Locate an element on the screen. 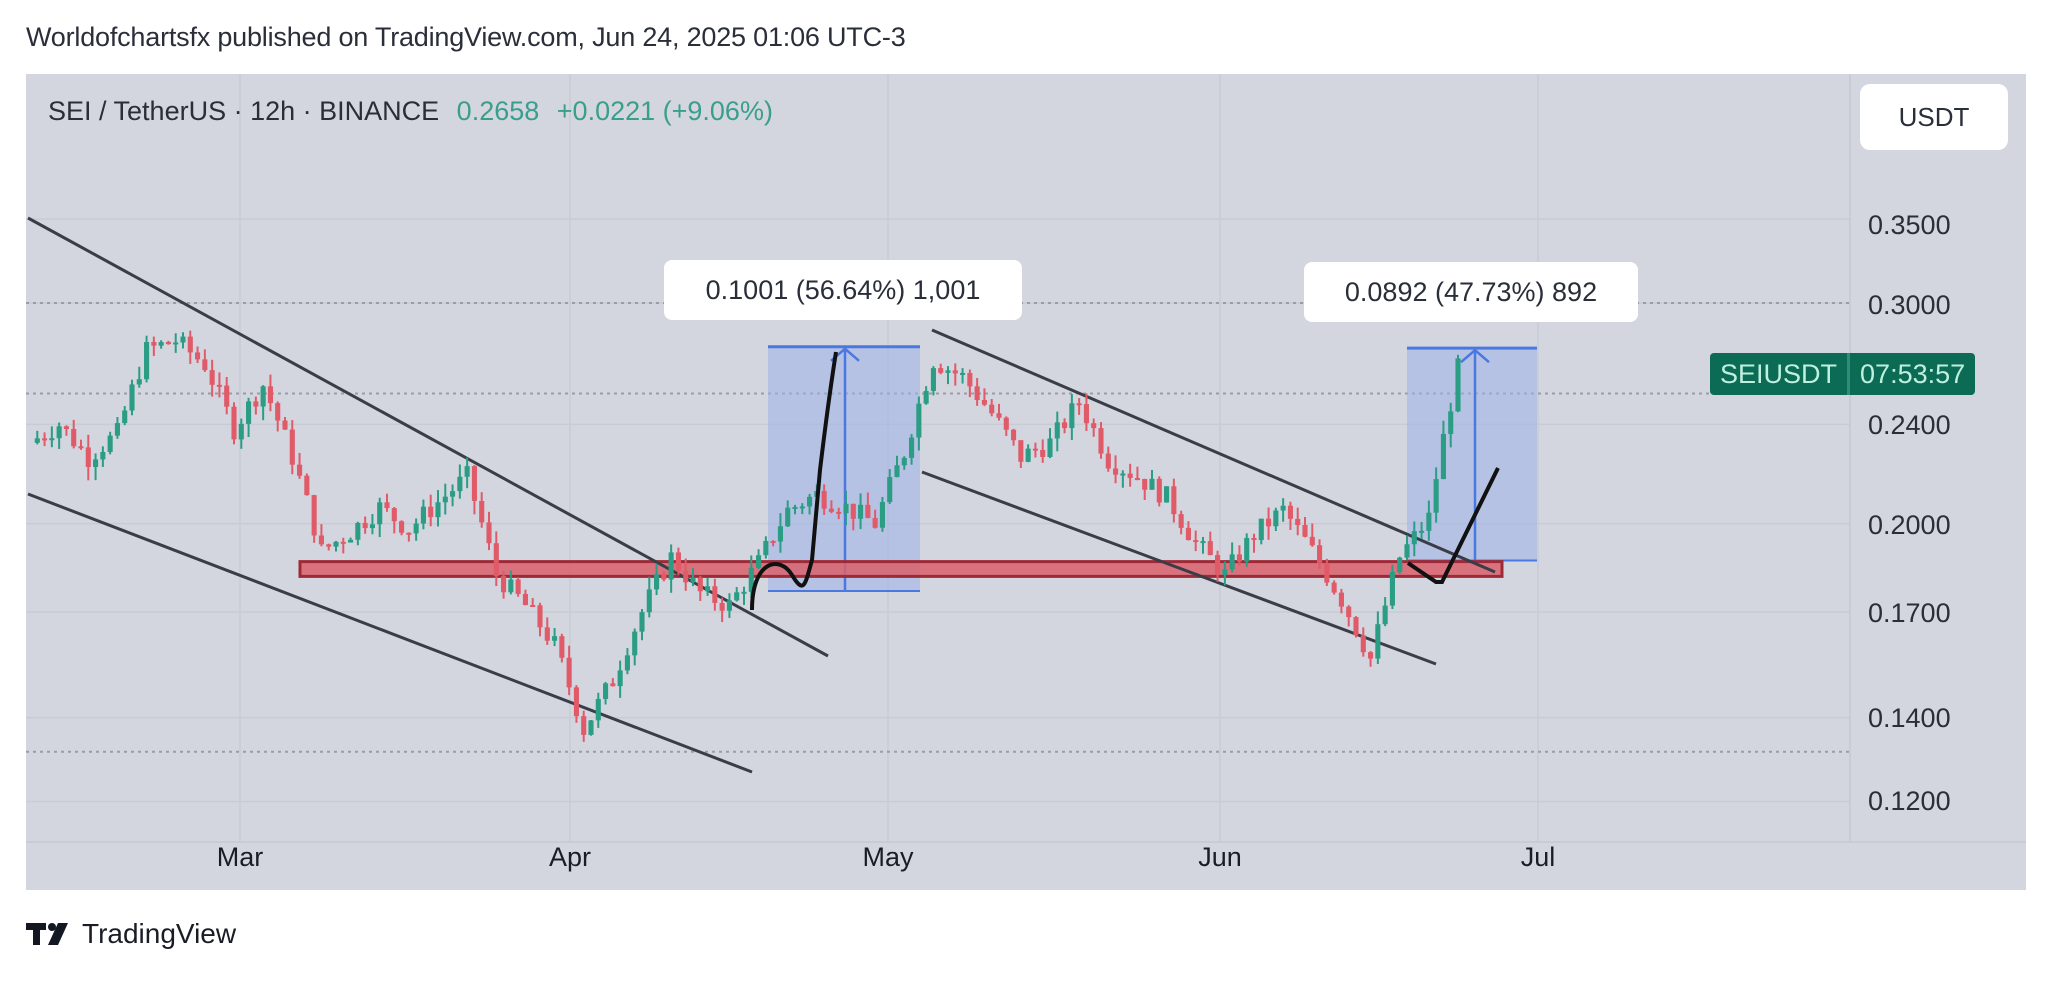  measure-label-2: 0.0892 (47.73%) 892 is located at coordinates (1471, 292).